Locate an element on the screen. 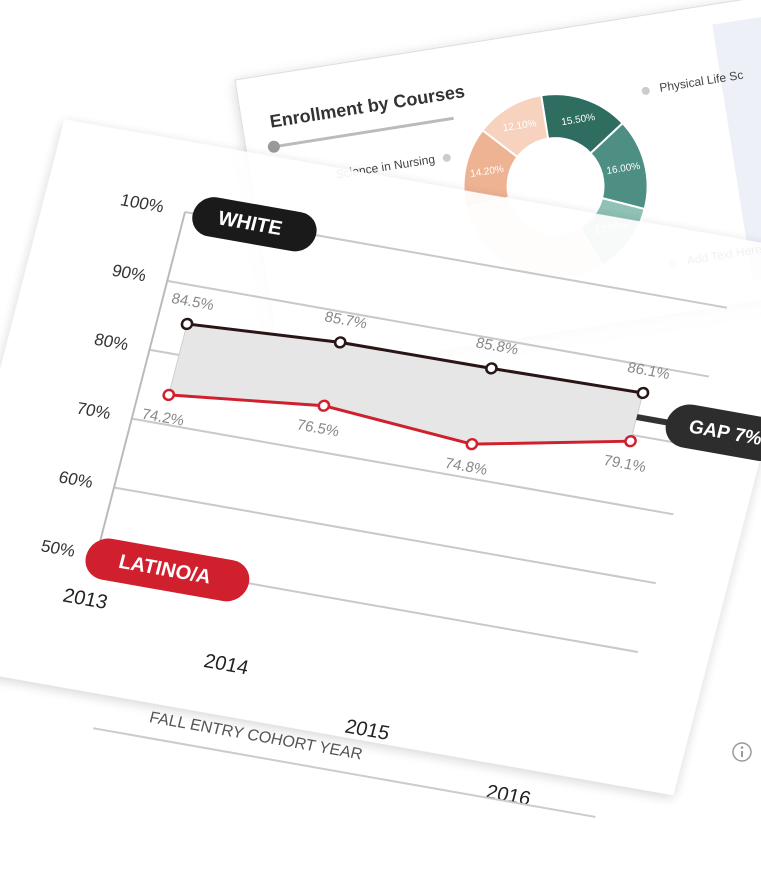  x-axis-line is located at coordinates (344, 772).